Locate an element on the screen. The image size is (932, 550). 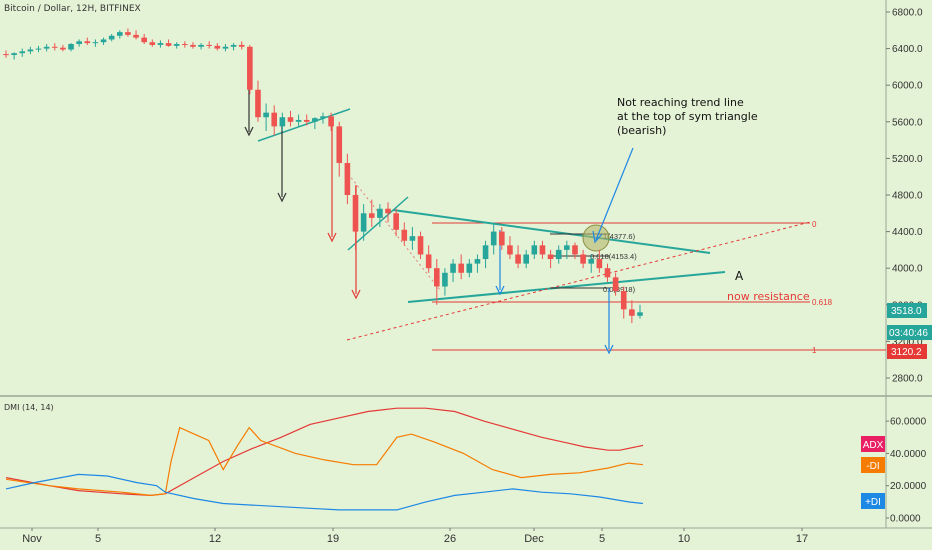
fib-1-right-label: 1 is located at coordinates (814, 350).